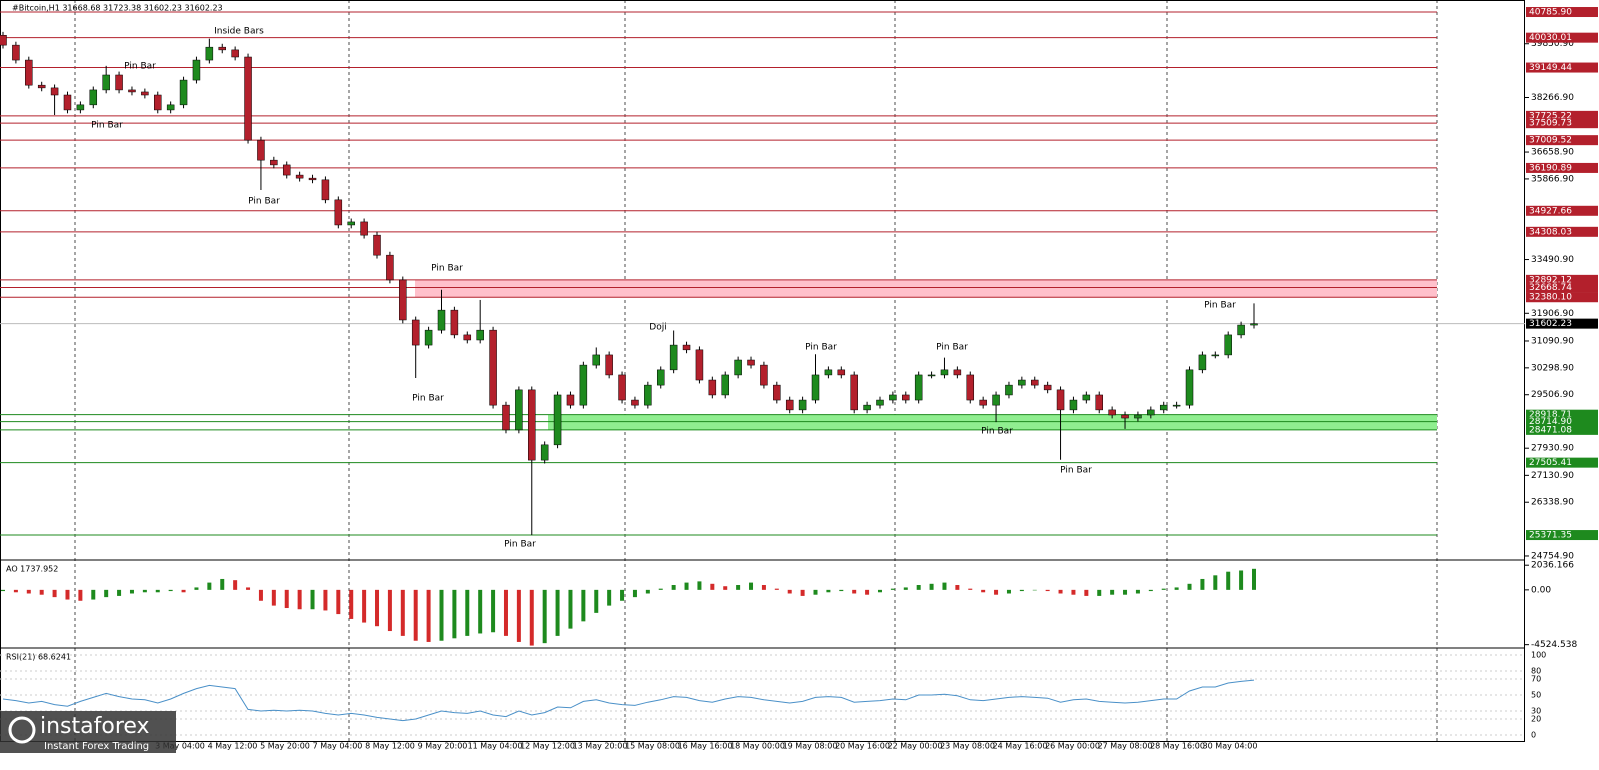 The width and height of the screenshot is (1599, 770). Describe the element at coordinates (862, 746) in the screenshot. I see `x-tick-label: 20 May 16:00` at that location.